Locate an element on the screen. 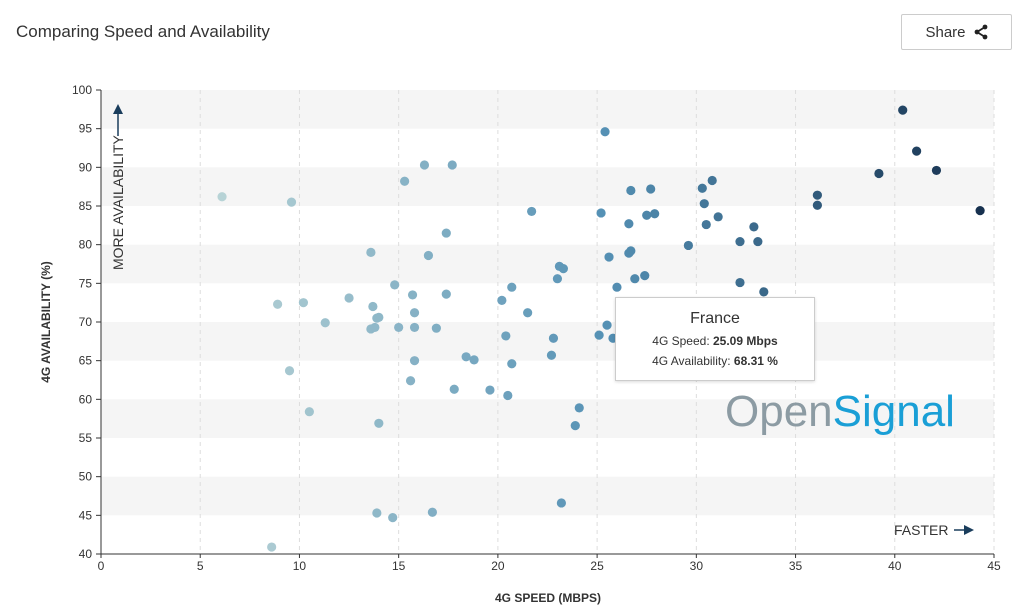 This screenshot has width=1014, height=615. tooltip-speed: 4G Speed: 25.09 Mbps is located at coordinates (715, 341).